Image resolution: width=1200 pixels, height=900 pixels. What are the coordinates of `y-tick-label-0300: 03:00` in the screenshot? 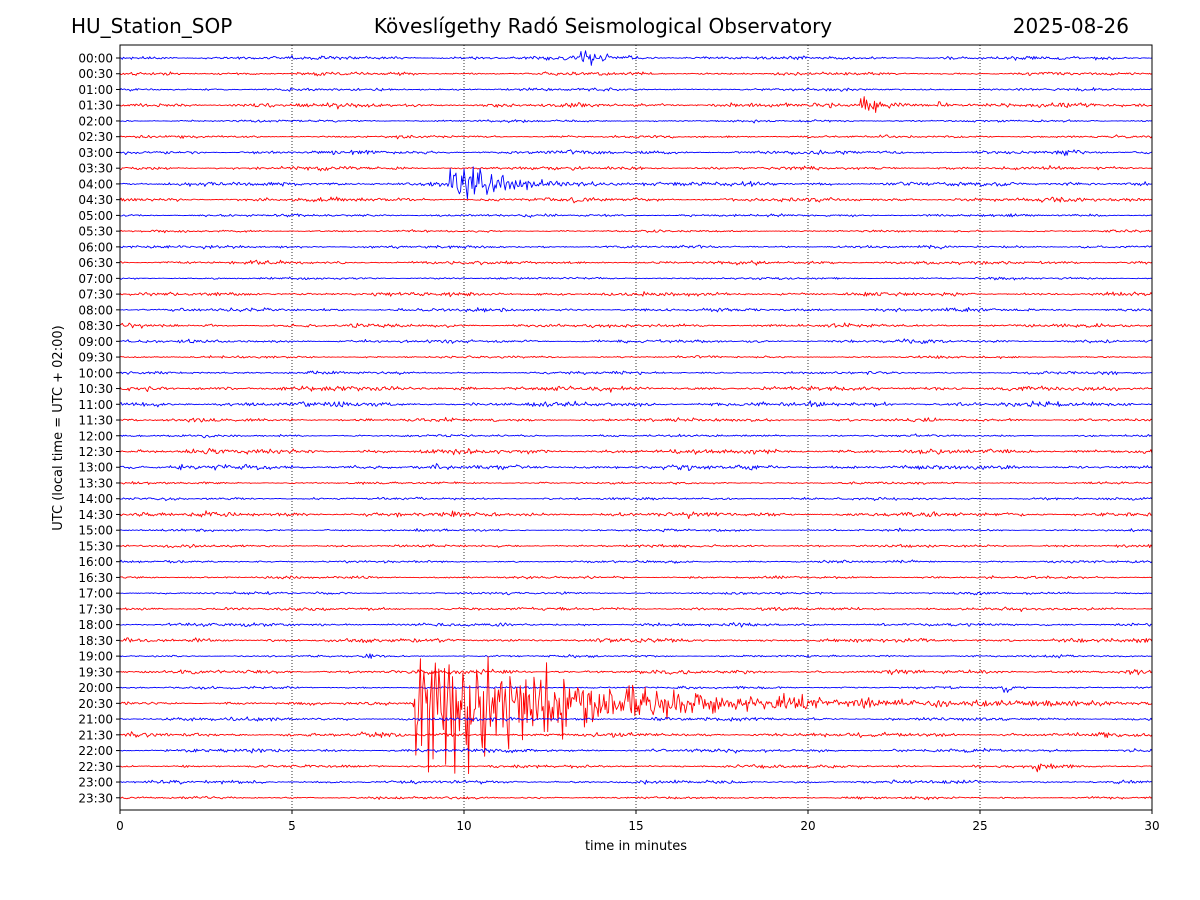 It's located at (95, 153).